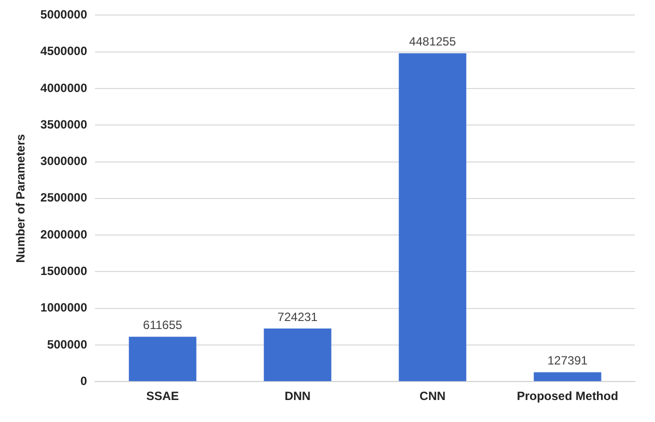 This screenshot has height=422, width=655. I want to click on y-tick-label: 1500000, so click(64, 271).